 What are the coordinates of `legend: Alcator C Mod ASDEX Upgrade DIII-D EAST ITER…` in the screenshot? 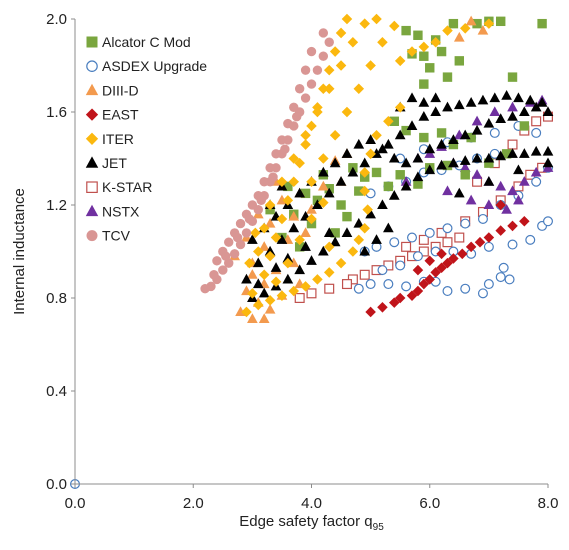 It's located at (146, 139).